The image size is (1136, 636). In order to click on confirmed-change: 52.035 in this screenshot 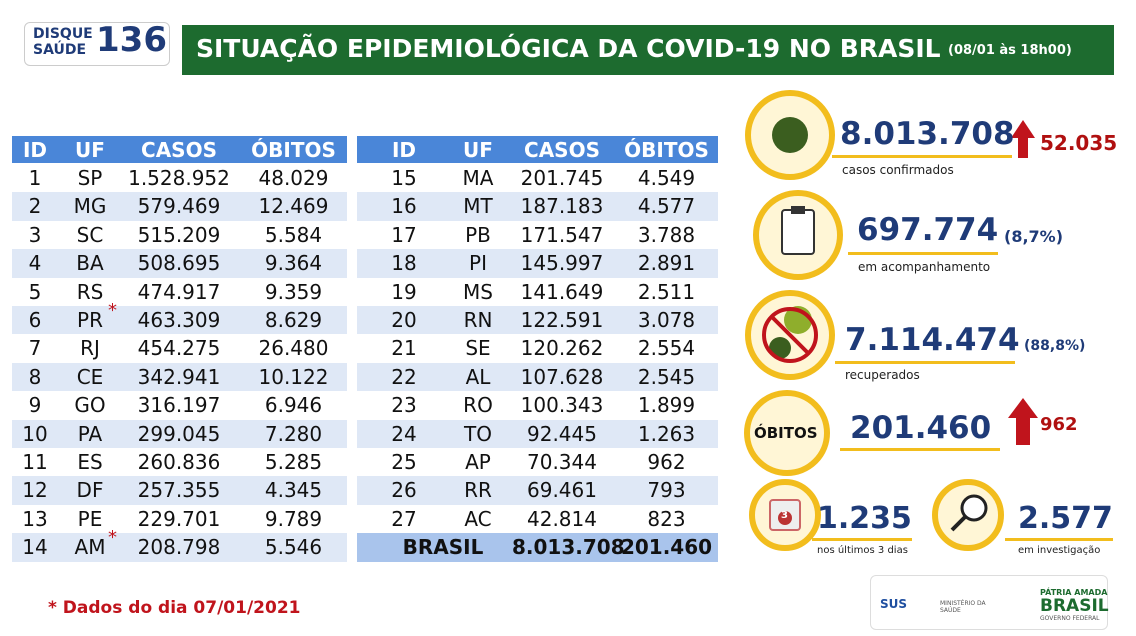, I will do `click(1079, 143)`.